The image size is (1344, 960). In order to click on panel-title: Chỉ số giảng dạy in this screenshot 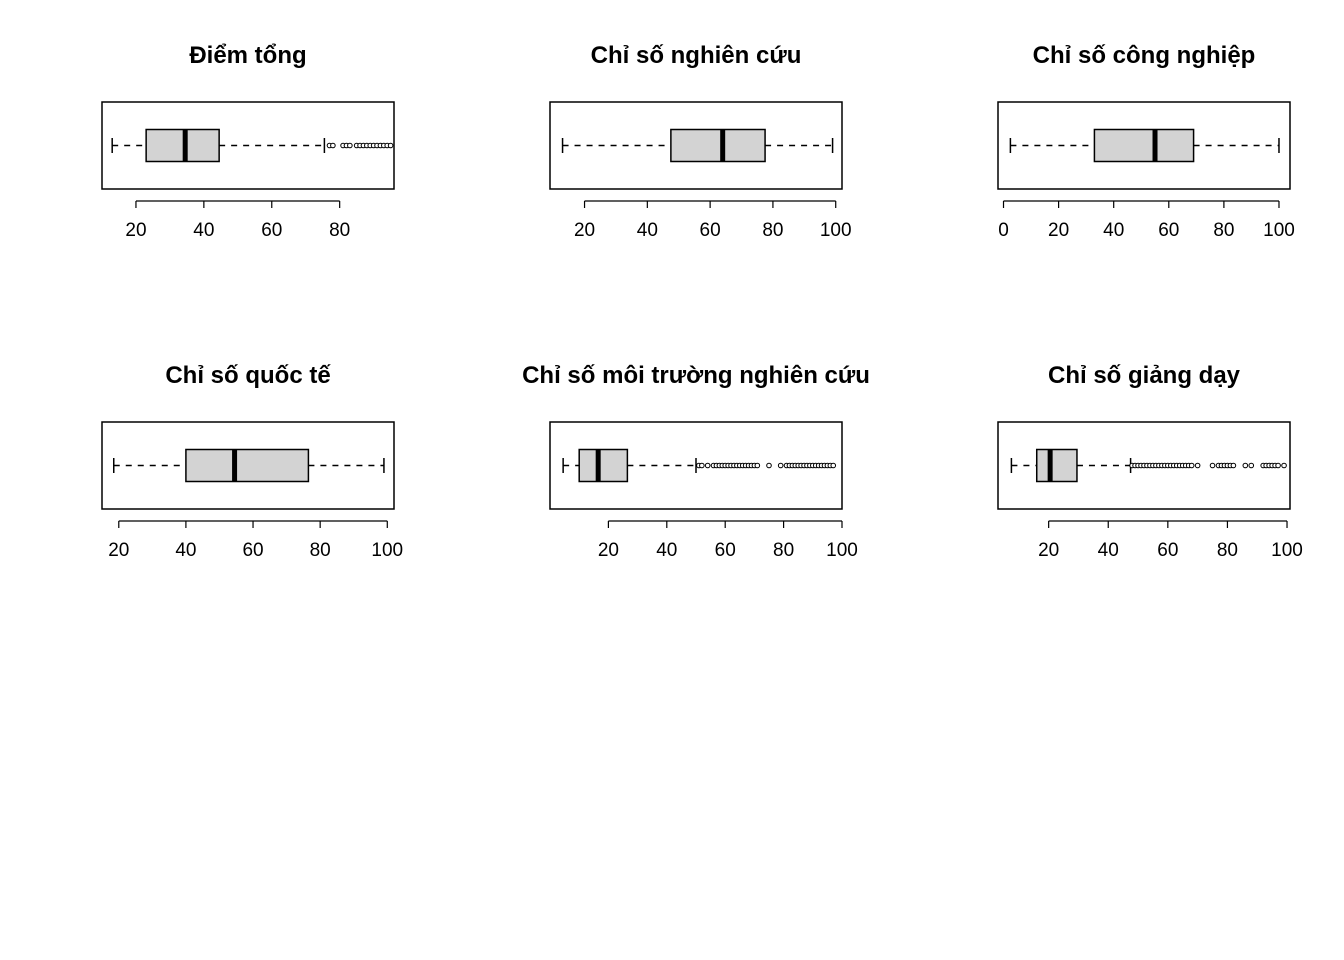, I will do `click(1144, 375)`.